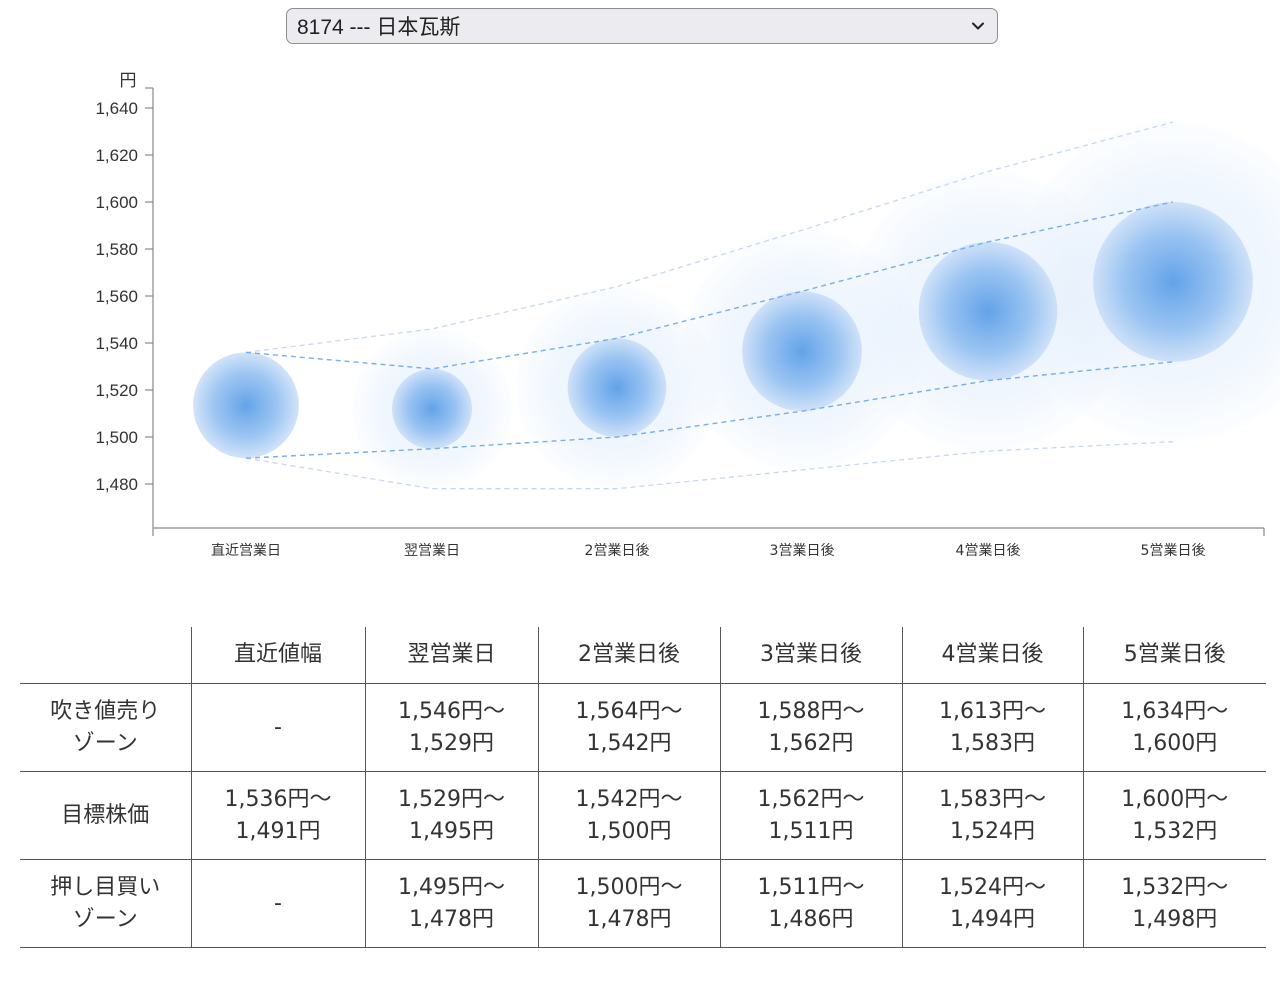 This screenshot has height=1002, width=1280. I want to click on table-cell: 1,583円〜 1,524円, so click(993, 815).